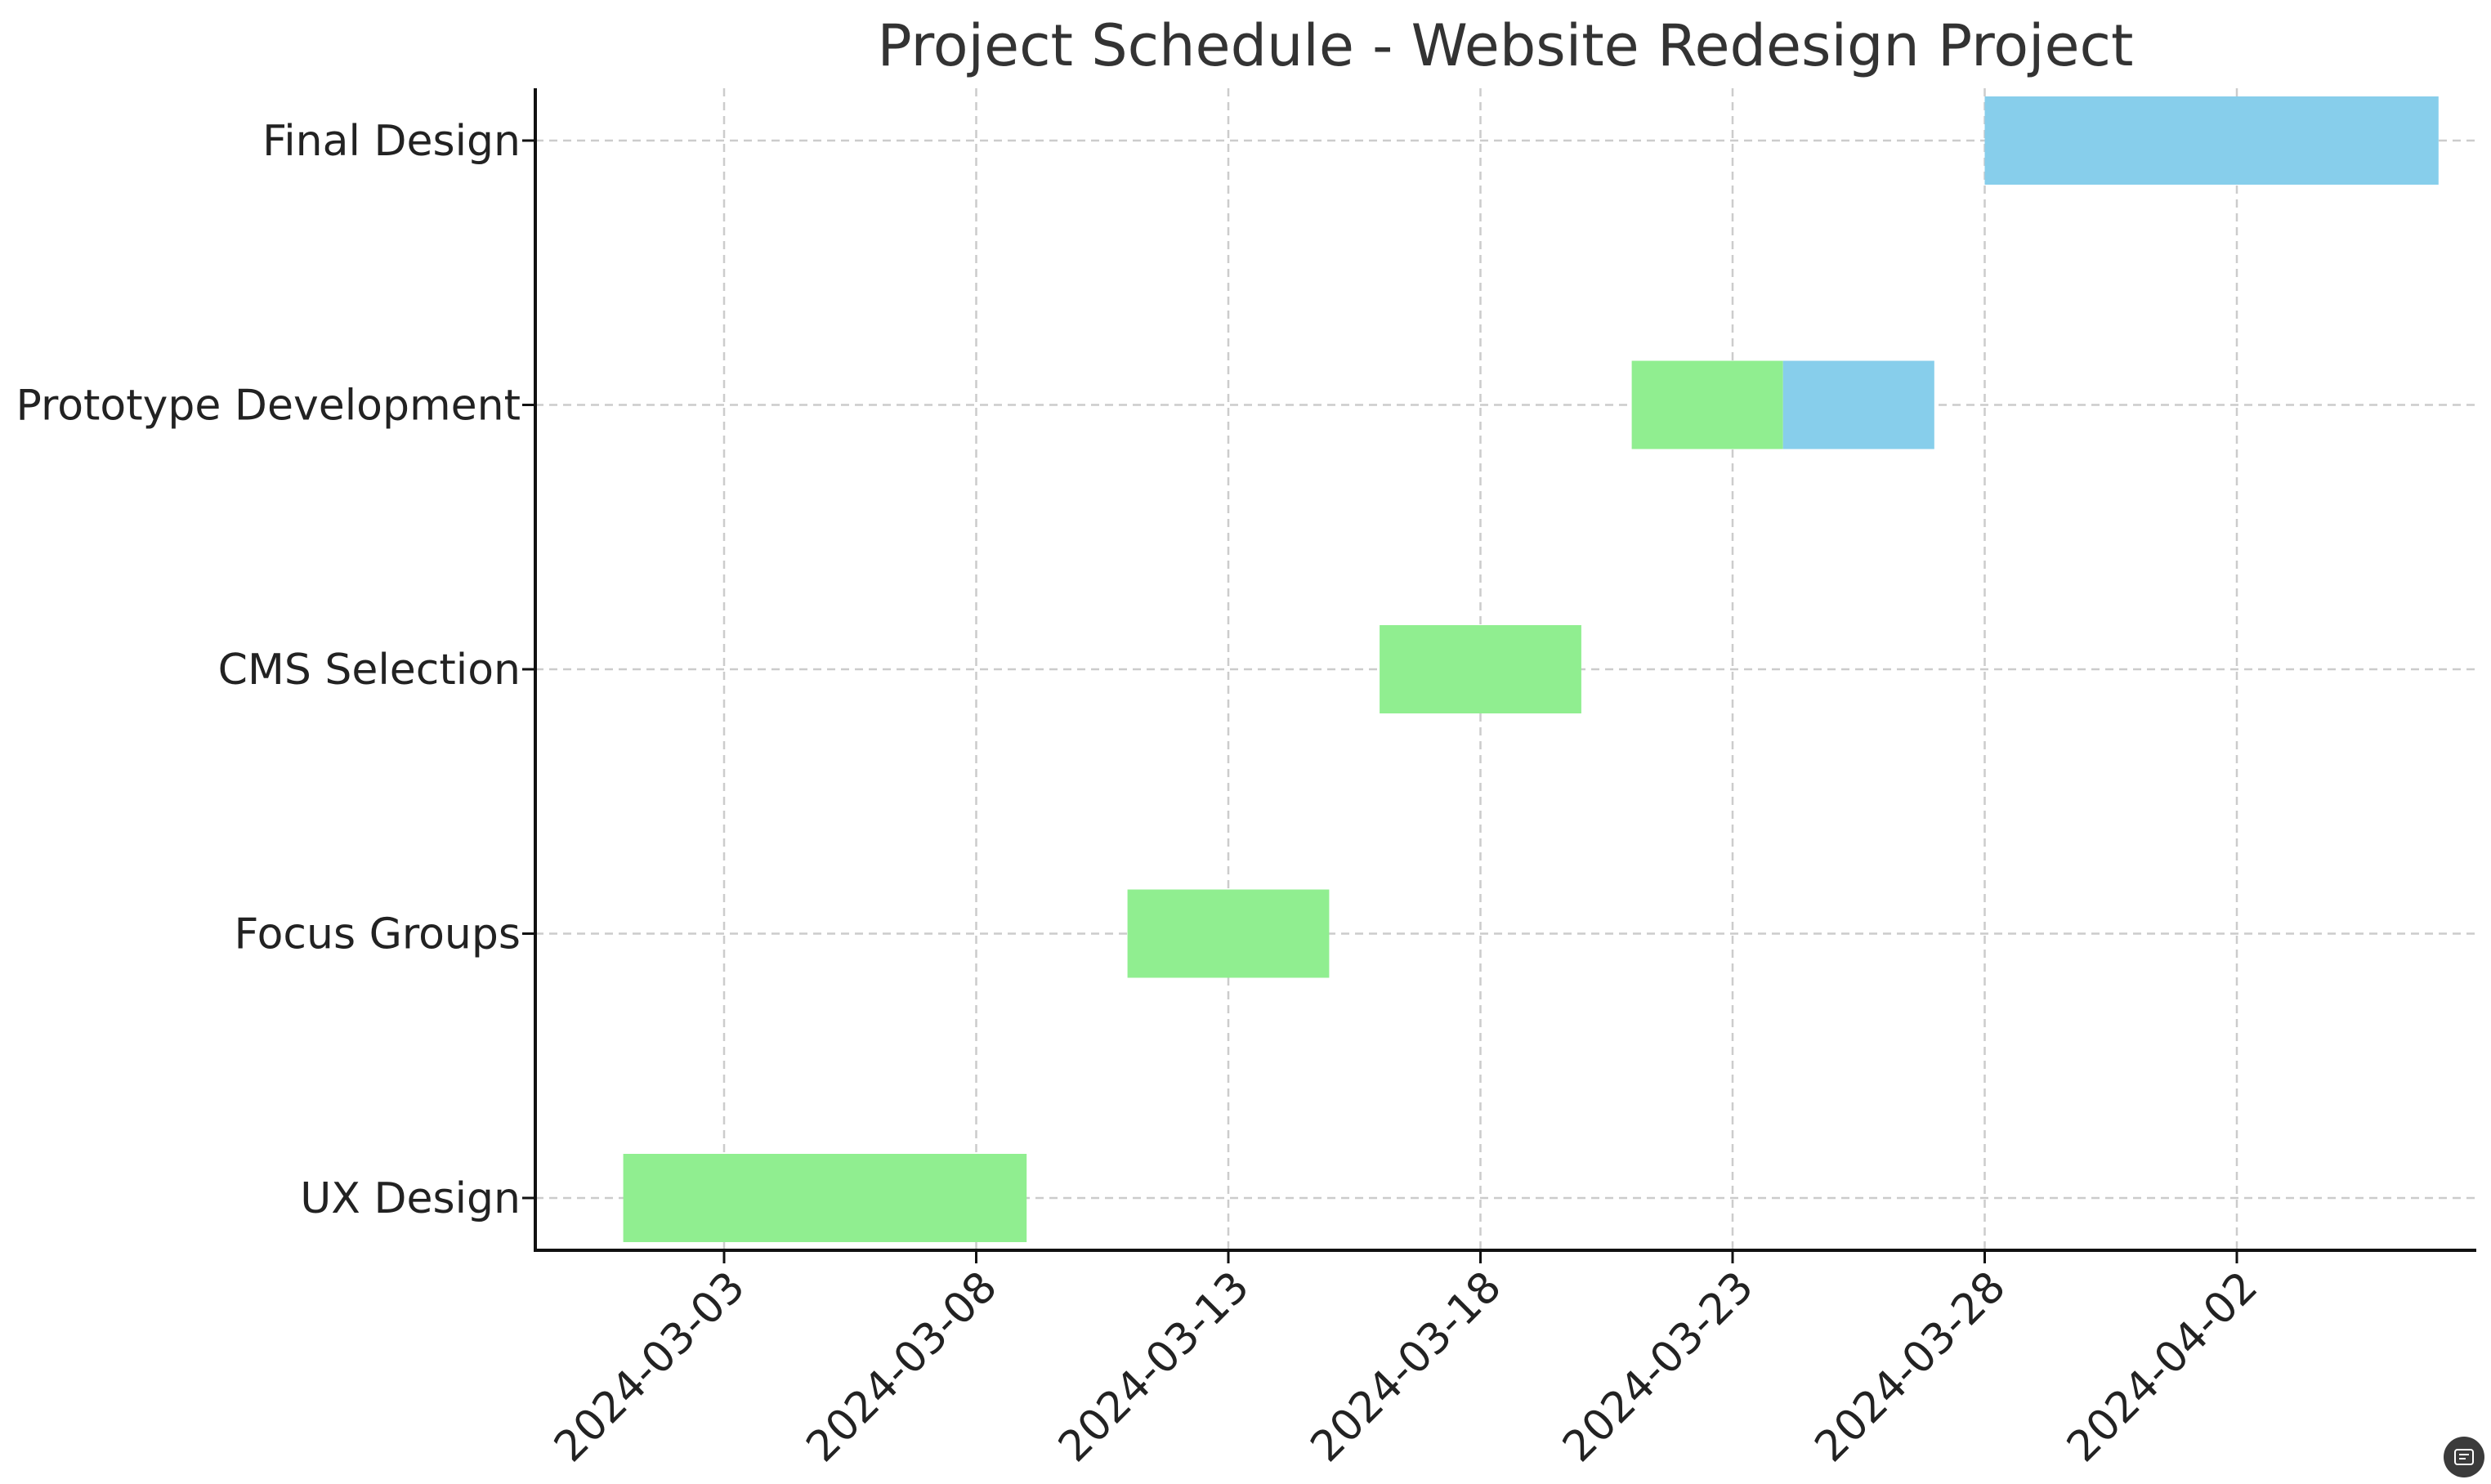  I want to click on y-tick-label: CMS Selection, so click(369, 670).